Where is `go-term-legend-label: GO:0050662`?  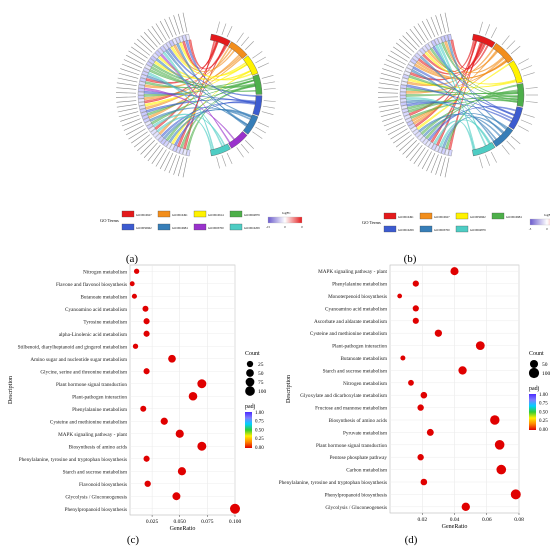 go-term-legend-label: GO:0050662 is located at coordinates (144, 228).